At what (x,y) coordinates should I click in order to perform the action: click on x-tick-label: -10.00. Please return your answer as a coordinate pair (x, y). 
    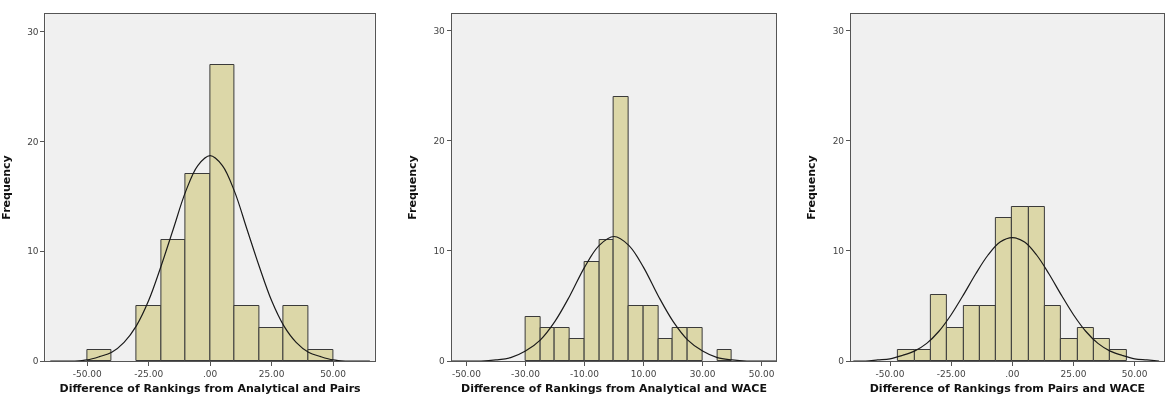
    Looking at the image, I should click on (584, 373).